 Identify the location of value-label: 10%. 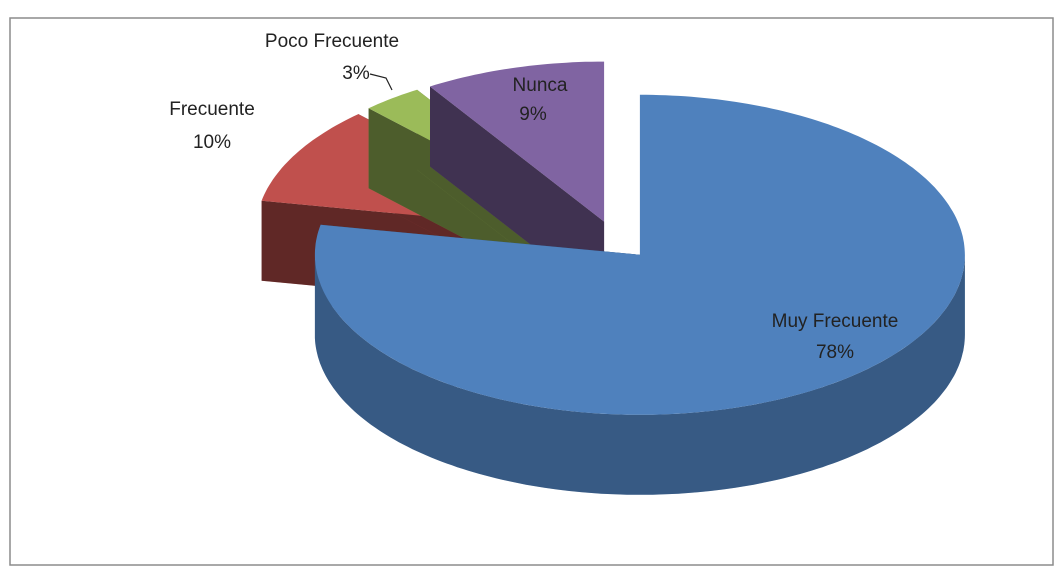
(212, 142).